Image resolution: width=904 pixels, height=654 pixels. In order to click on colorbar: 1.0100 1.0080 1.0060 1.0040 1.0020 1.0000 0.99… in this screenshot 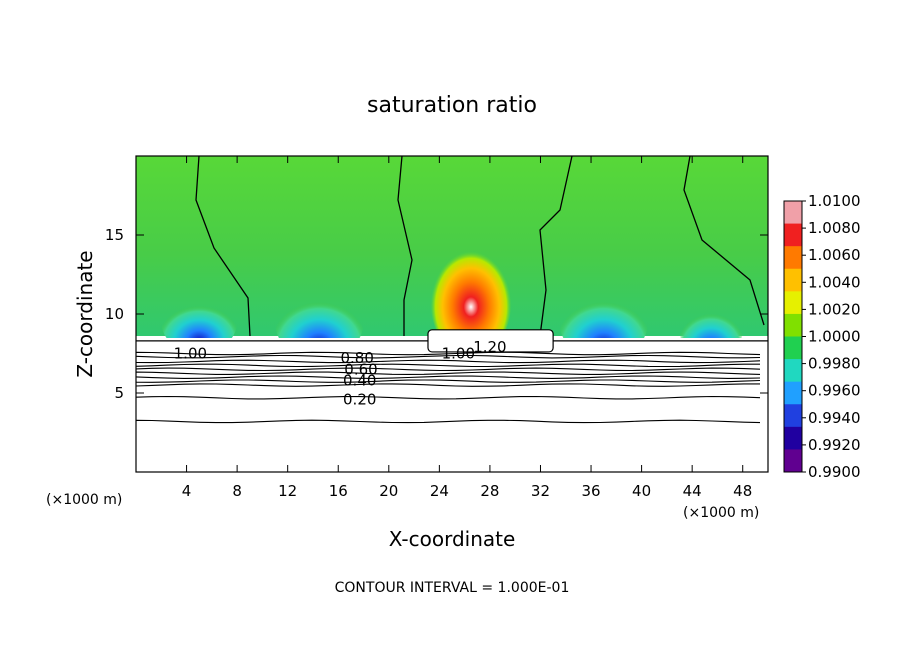, I will do `click(822, 336)`.